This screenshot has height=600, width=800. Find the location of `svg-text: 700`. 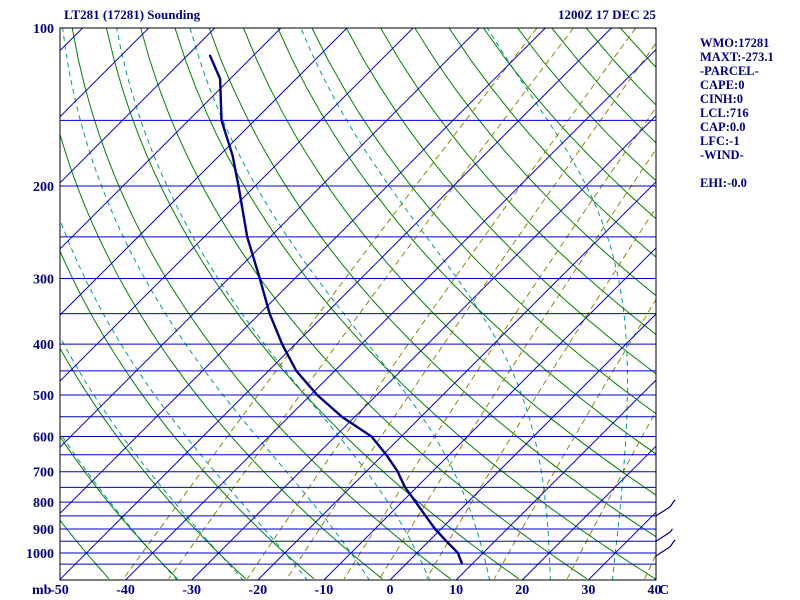

svg-text: 700 is located at coordinates (43, 473).